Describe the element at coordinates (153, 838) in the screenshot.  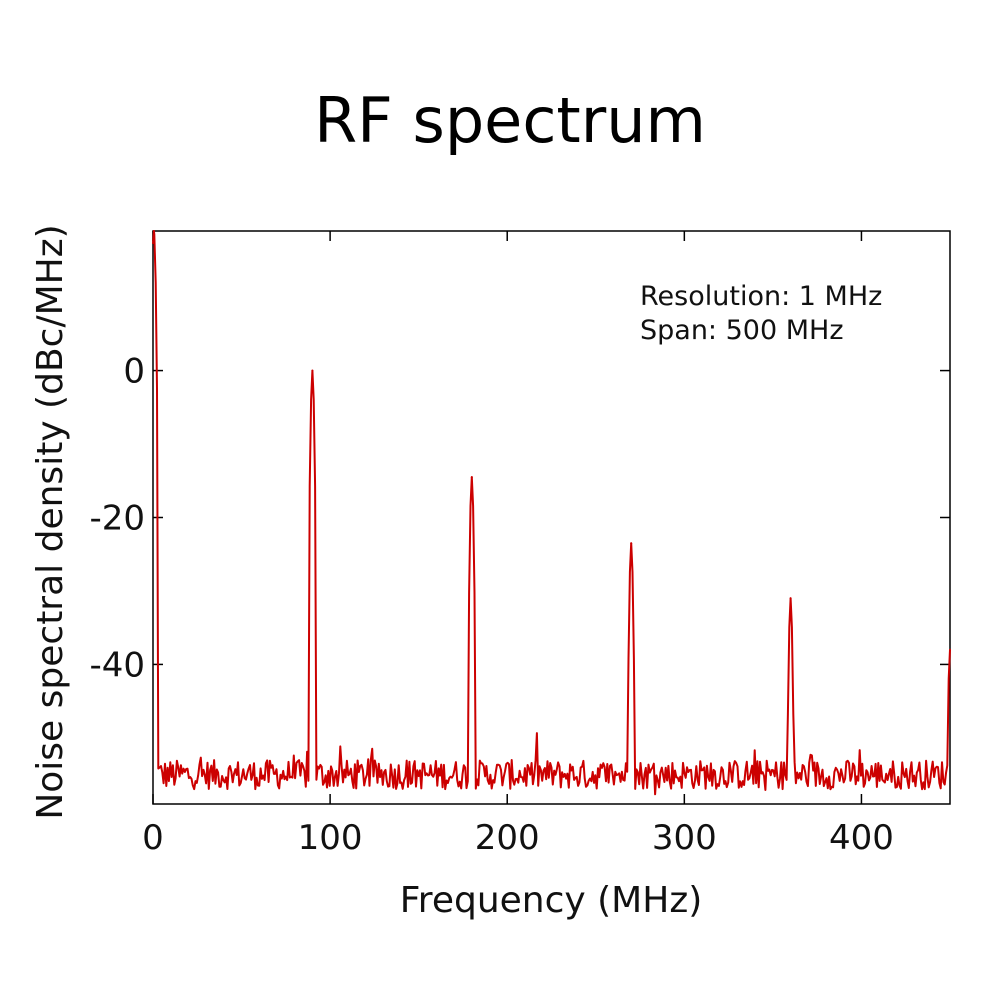
I see `x-tick-label: 0` at that location.